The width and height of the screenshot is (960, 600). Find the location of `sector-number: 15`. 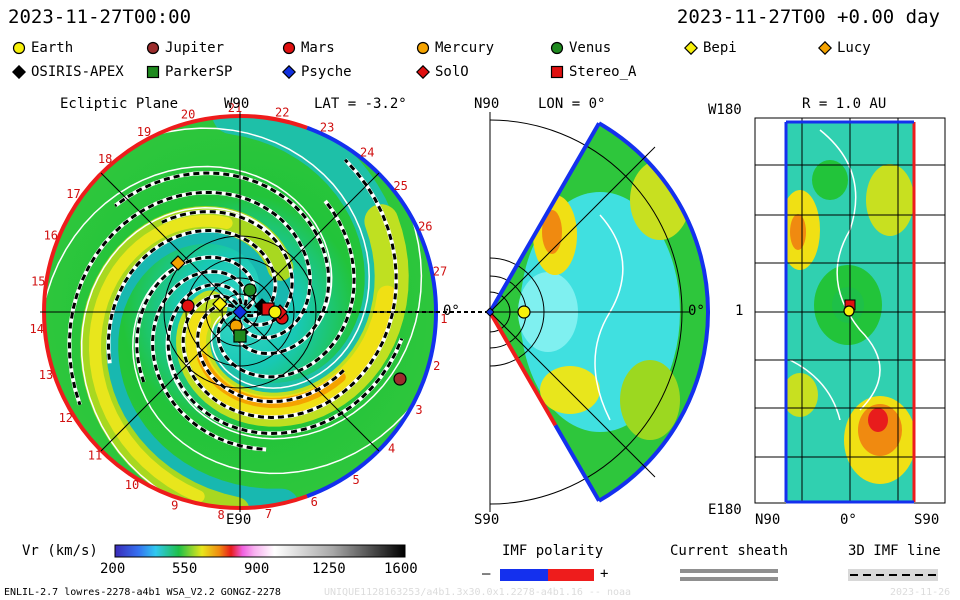

sector-number: 15 is located at coordinates (38, 281).